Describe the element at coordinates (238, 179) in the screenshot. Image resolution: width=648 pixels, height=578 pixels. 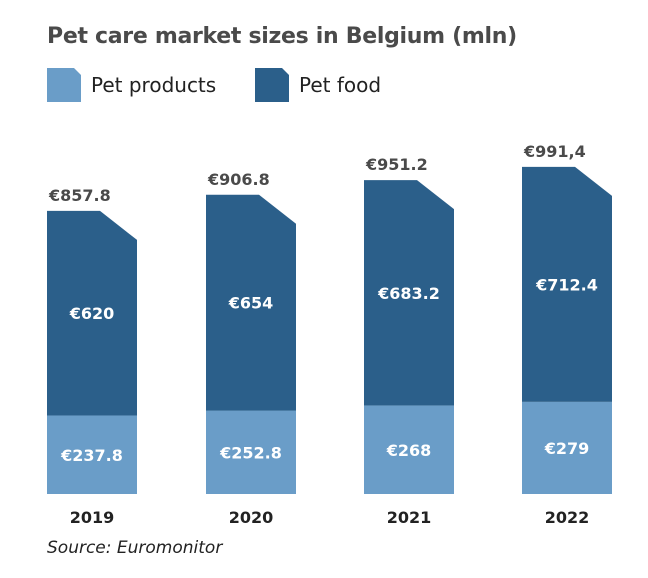
I see `total-label: €906.8` at that location.